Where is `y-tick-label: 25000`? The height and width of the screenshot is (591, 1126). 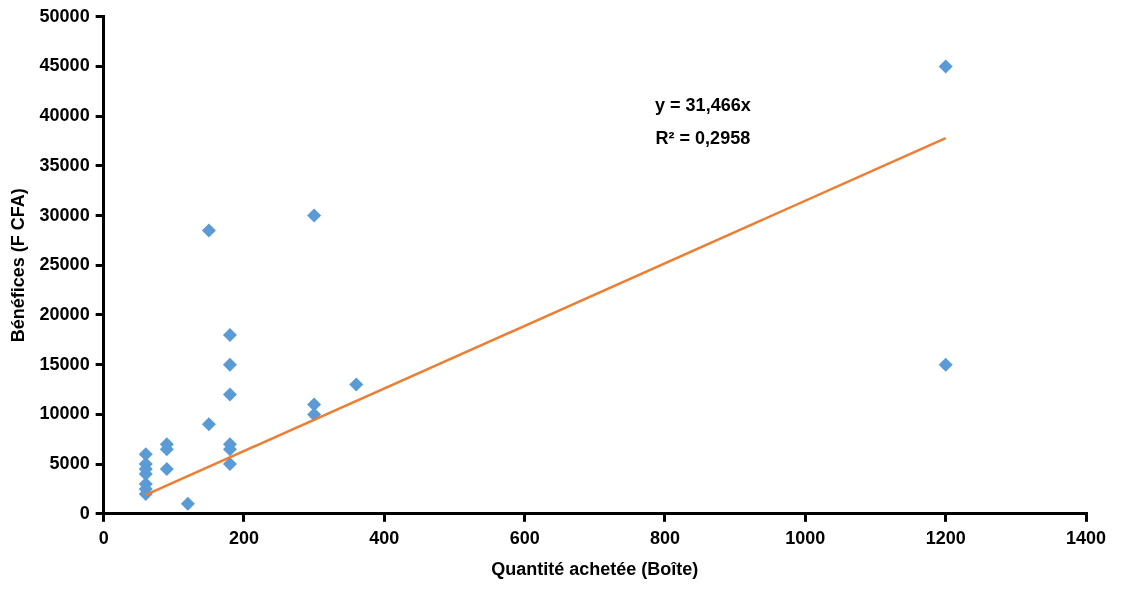
y-tick-label: 25000 is located at coordinates (64, 264).